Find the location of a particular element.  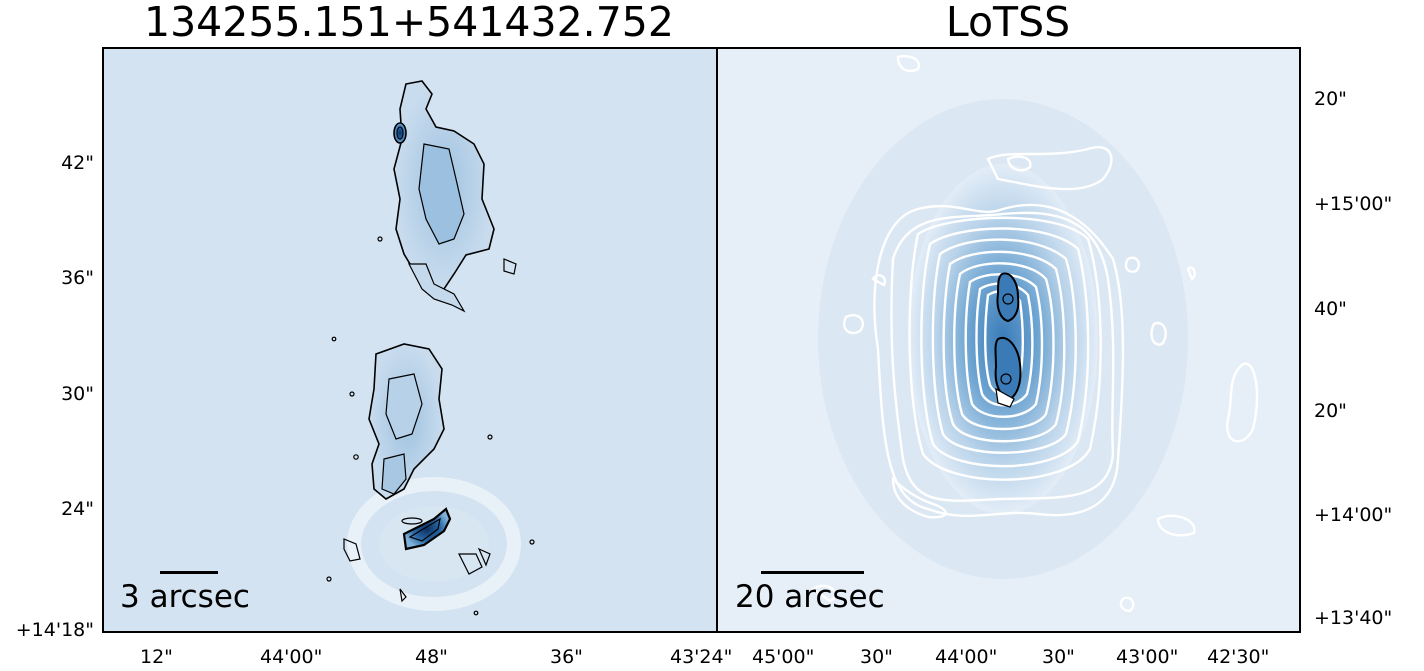

left-x-tick-label: 36" is located at coordinates (566, 657).